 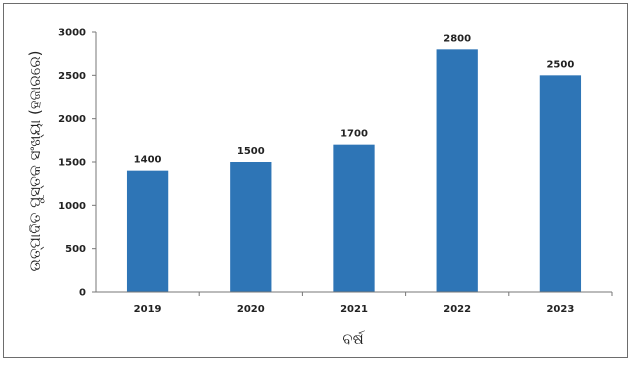 I want to click on y-tick-label: 1500, so click(x=72, y=163).